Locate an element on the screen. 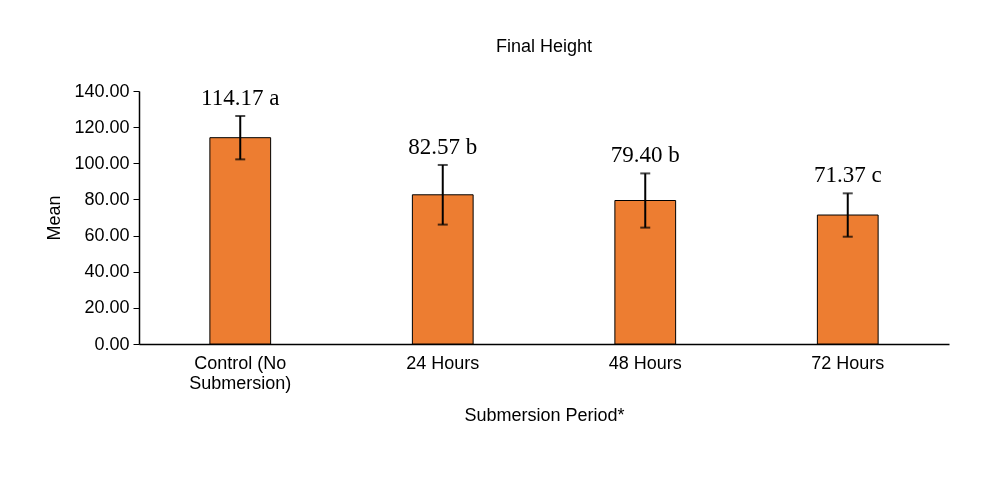 The height and width of the screenshot is (490, 1004). y-tick-label: 60.00 is located at coordinates (107, 235).